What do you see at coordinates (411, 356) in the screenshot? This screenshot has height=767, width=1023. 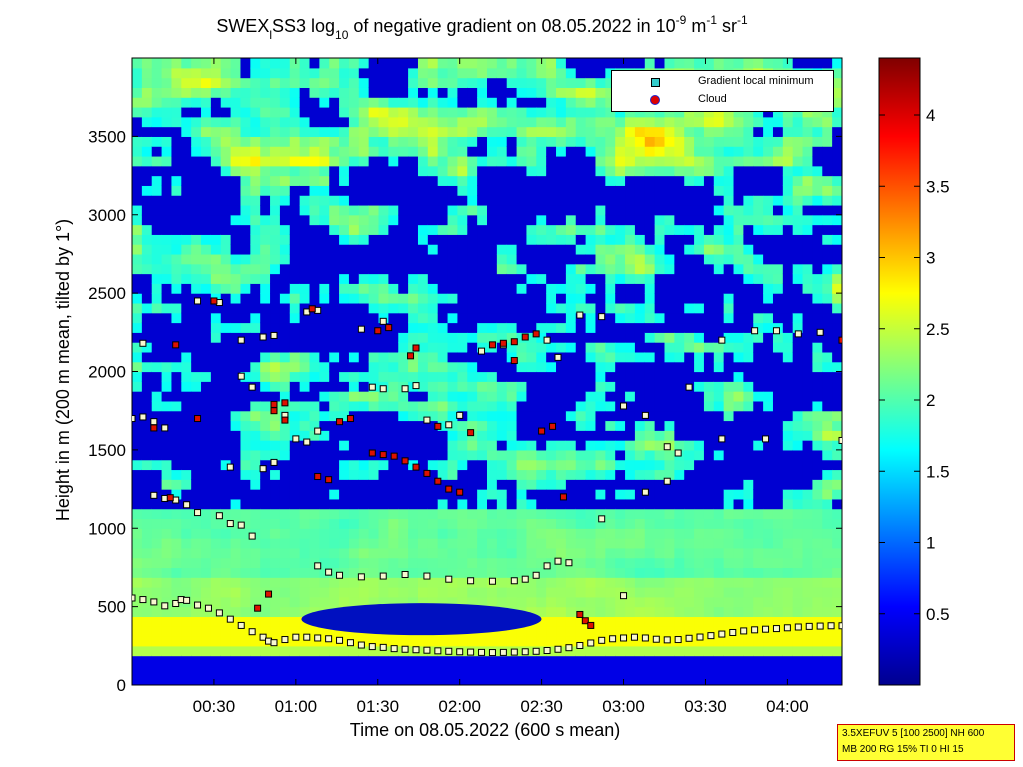 I see `cloud-marker` at bounding box center [411, 356].